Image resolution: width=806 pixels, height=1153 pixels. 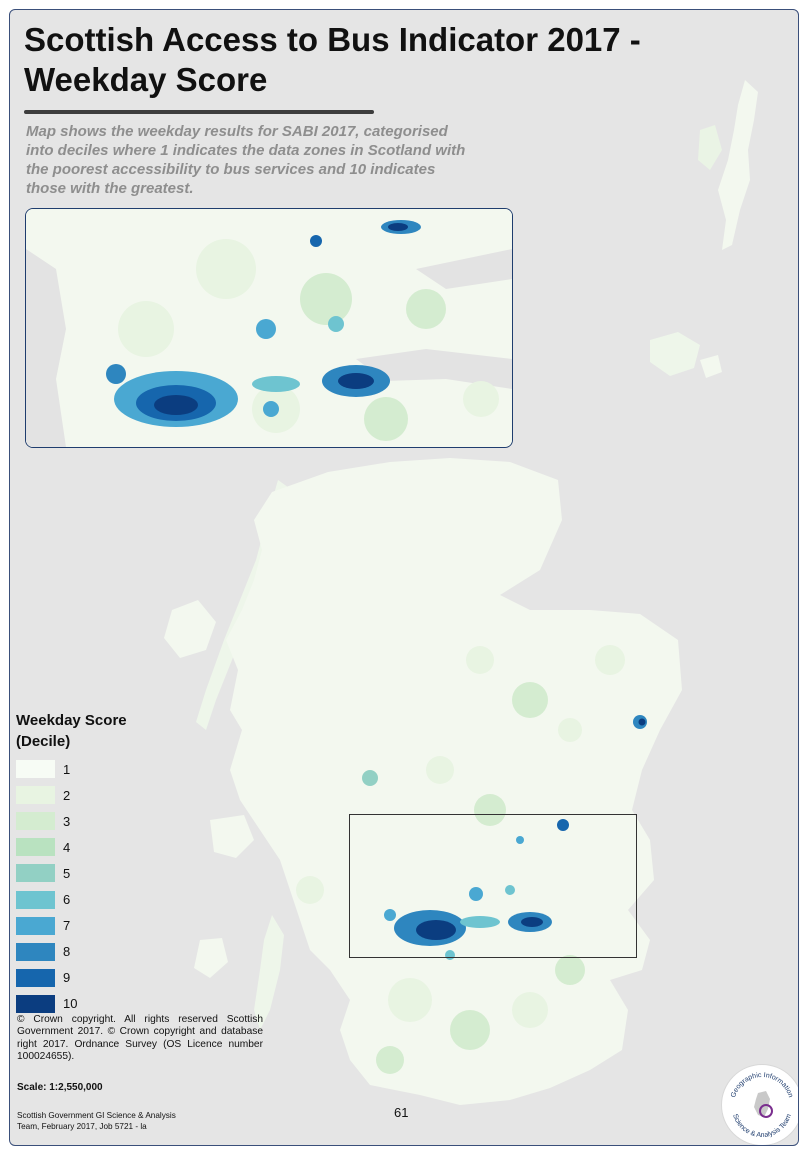 I want to click on logo-scotland-icon, so click(x=762, y=1104).